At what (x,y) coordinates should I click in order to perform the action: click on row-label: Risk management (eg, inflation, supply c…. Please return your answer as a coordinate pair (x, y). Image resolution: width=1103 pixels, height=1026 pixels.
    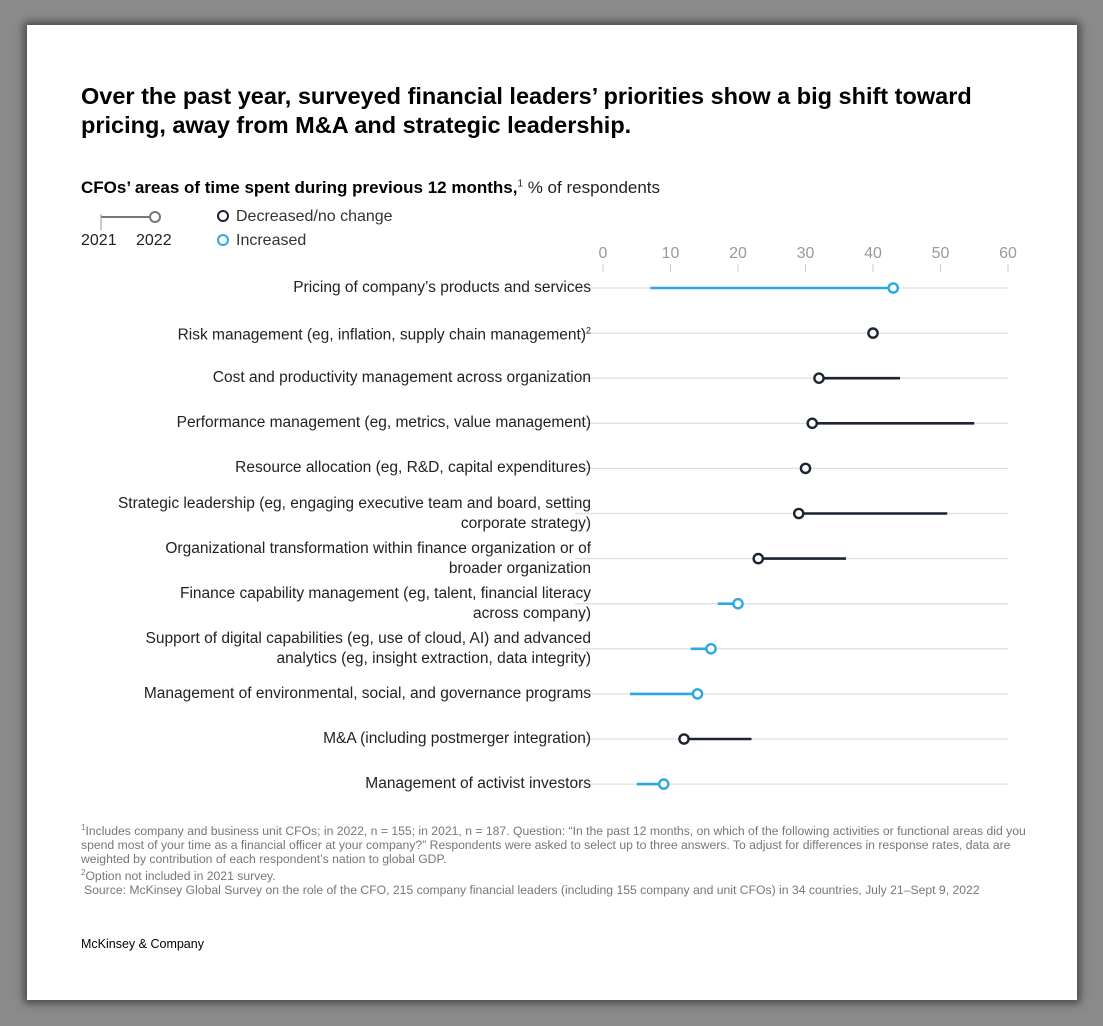
    Looking at the image, I should click on (384, 333).